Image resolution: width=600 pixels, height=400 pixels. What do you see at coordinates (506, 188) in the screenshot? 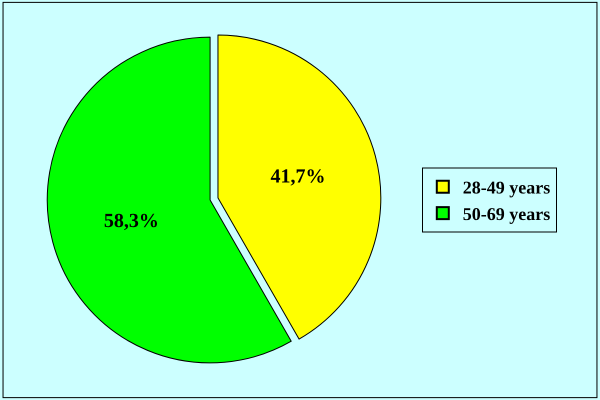
I see `legend-label: 28-49 years` at bounding box center [506, 188].